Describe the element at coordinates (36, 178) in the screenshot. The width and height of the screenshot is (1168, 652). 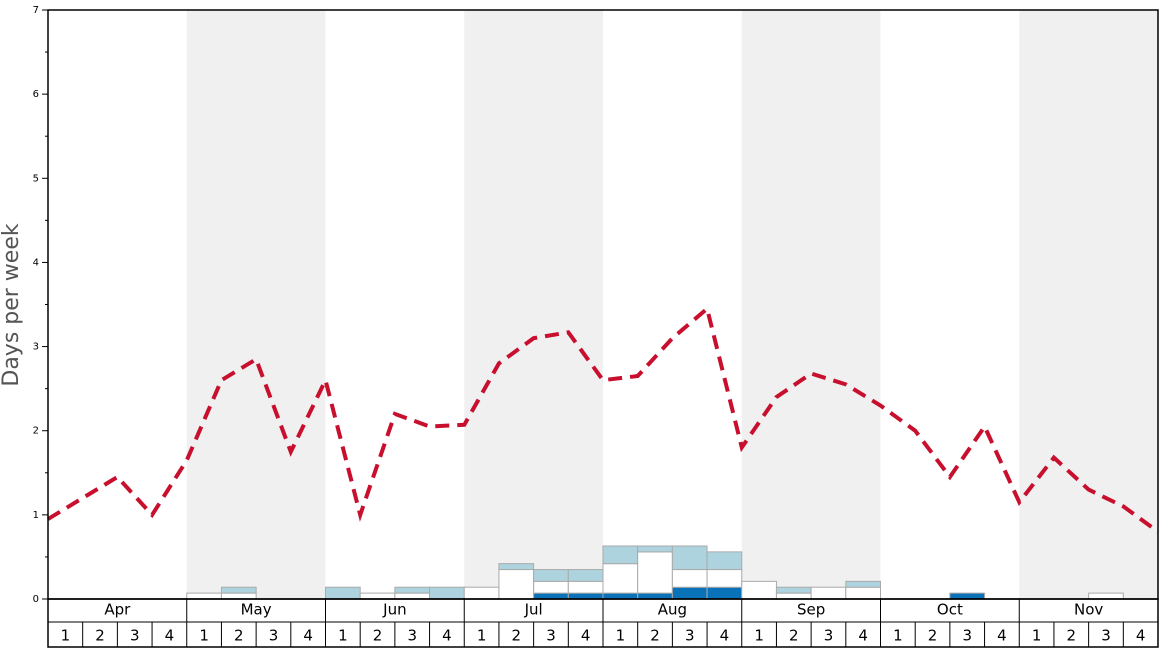
I see `y-tick-label: 5` at that location.